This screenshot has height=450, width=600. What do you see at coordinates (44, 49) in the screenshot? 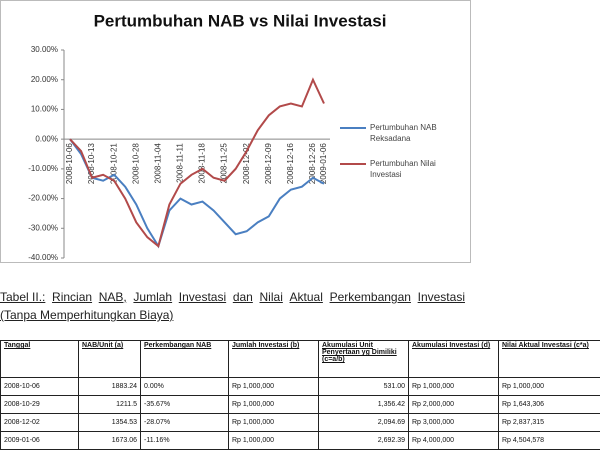
I see `y-tick-label: 30.00%` at bounding box center [44, 49].